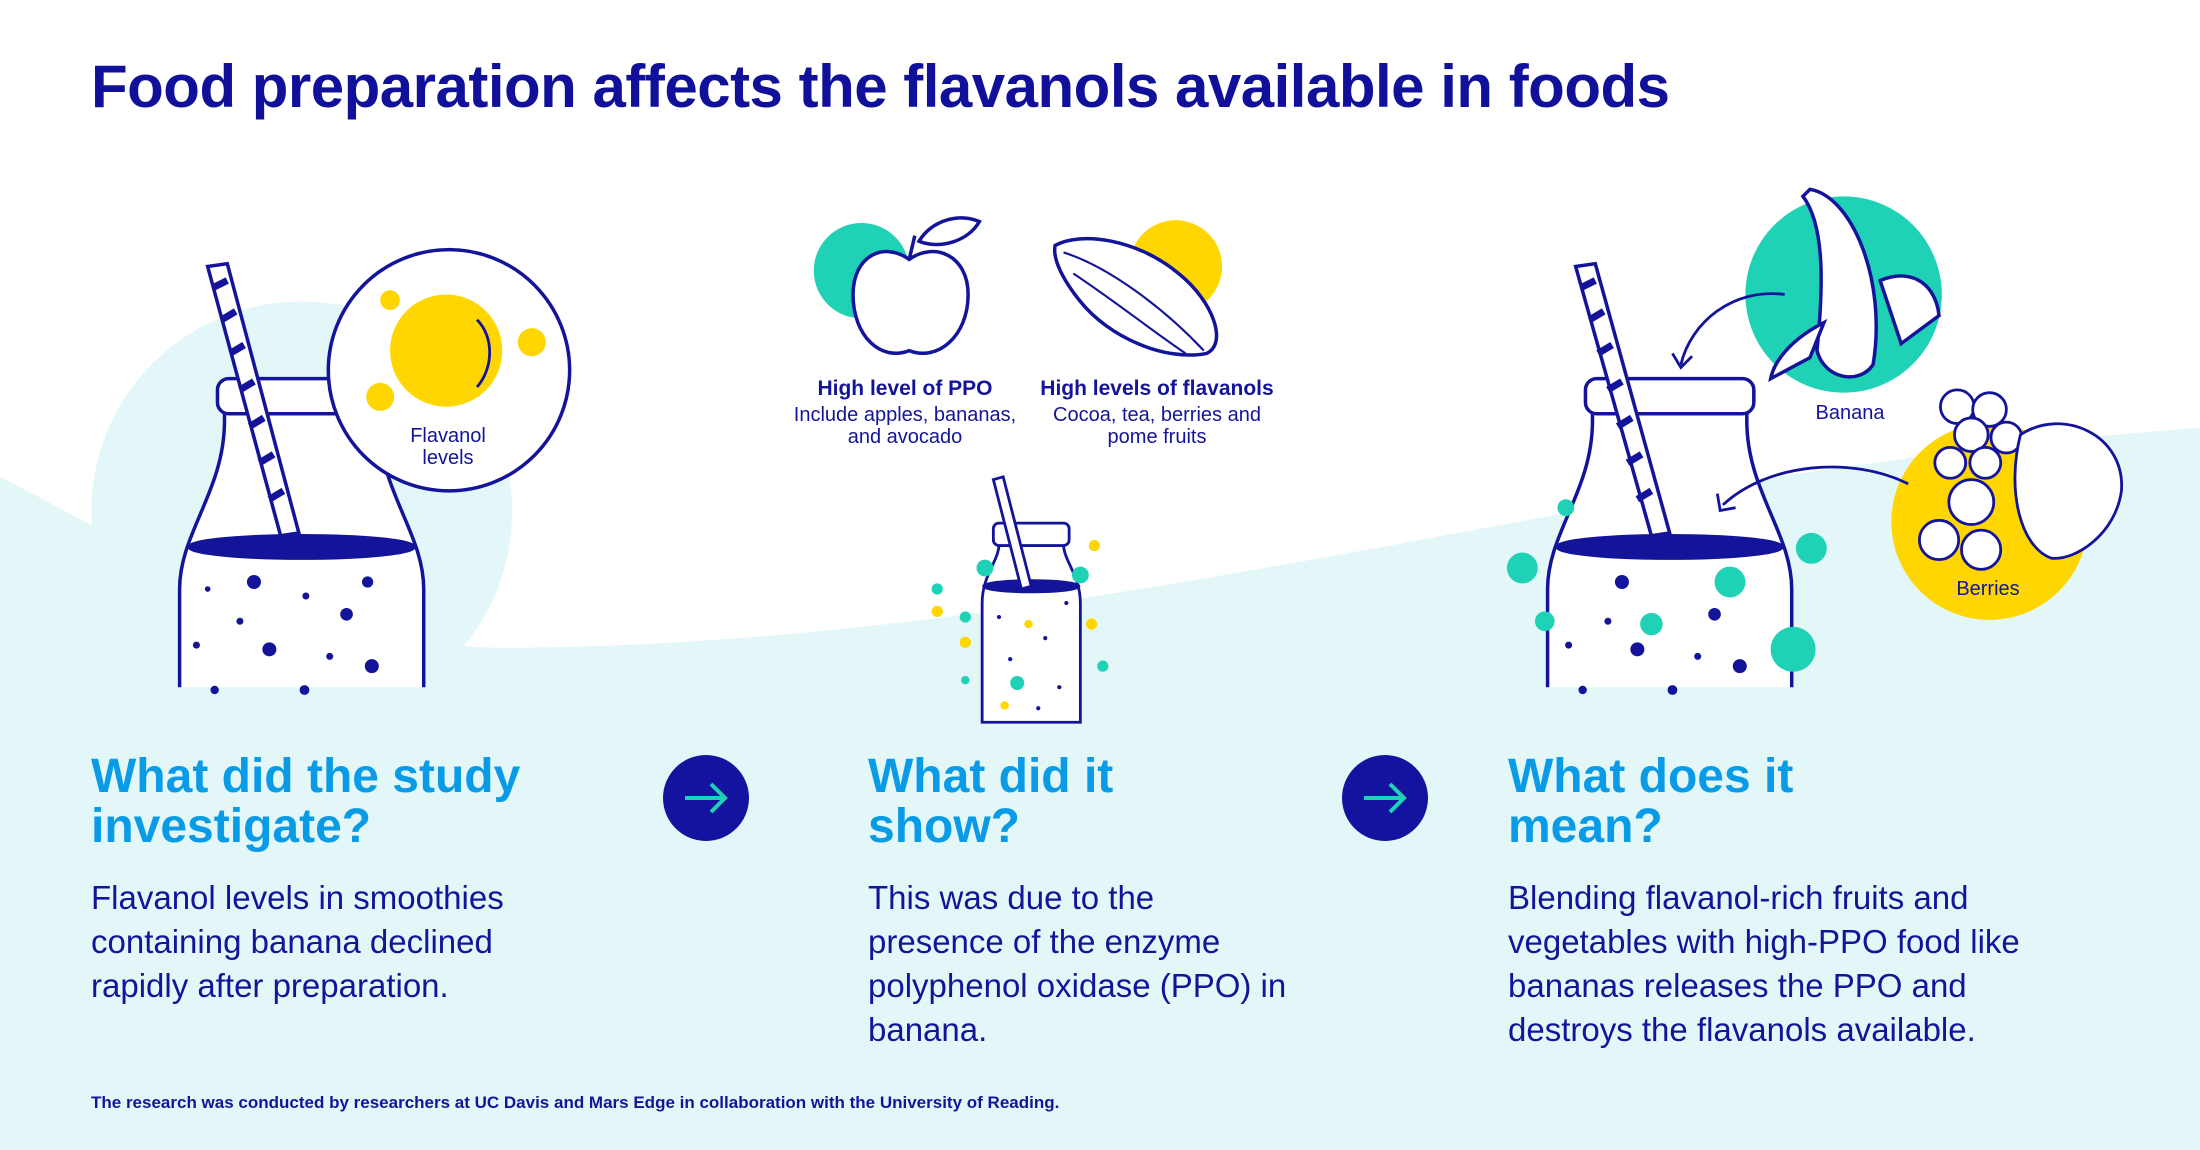 This screenshot has width=2200, height=1150. What do you see at coordinates (1666, 478) in the screenshot?
I see `smoothie-jar-3-illustration` at bounding box center [1666, 478].